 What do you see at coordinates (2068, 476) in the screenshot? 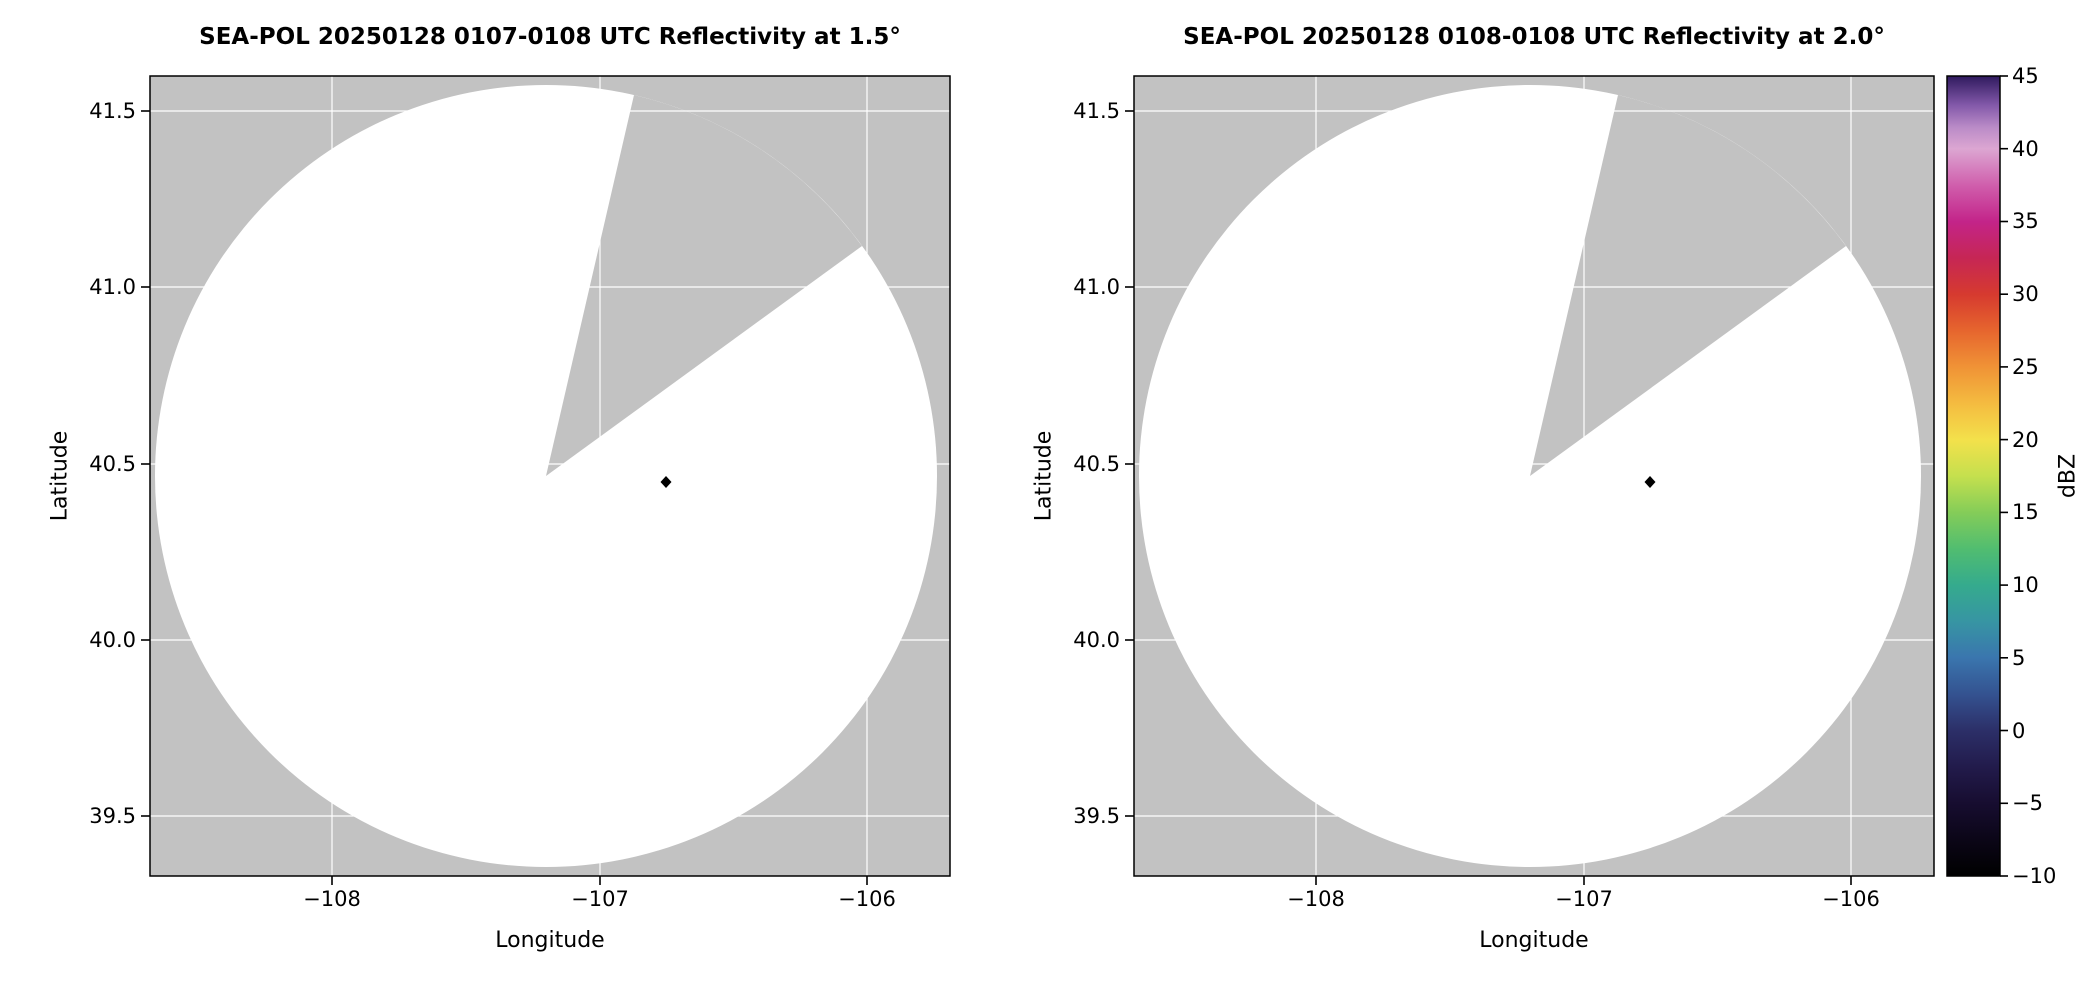
I see `colorbar-axis-label: dBZ` at bounding box center [2068, 476].